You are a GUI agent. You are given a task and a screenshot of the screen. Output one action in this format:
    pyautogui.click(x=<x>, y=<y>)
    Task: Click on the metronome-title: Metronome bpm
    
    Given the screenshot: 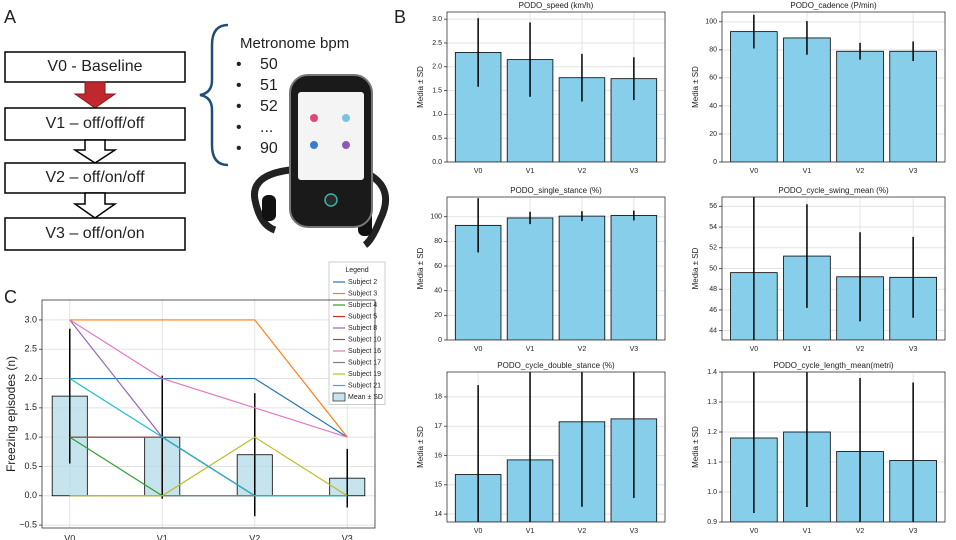 What is the action you would take?
    pyautogui.click(x=294, y=43)
    